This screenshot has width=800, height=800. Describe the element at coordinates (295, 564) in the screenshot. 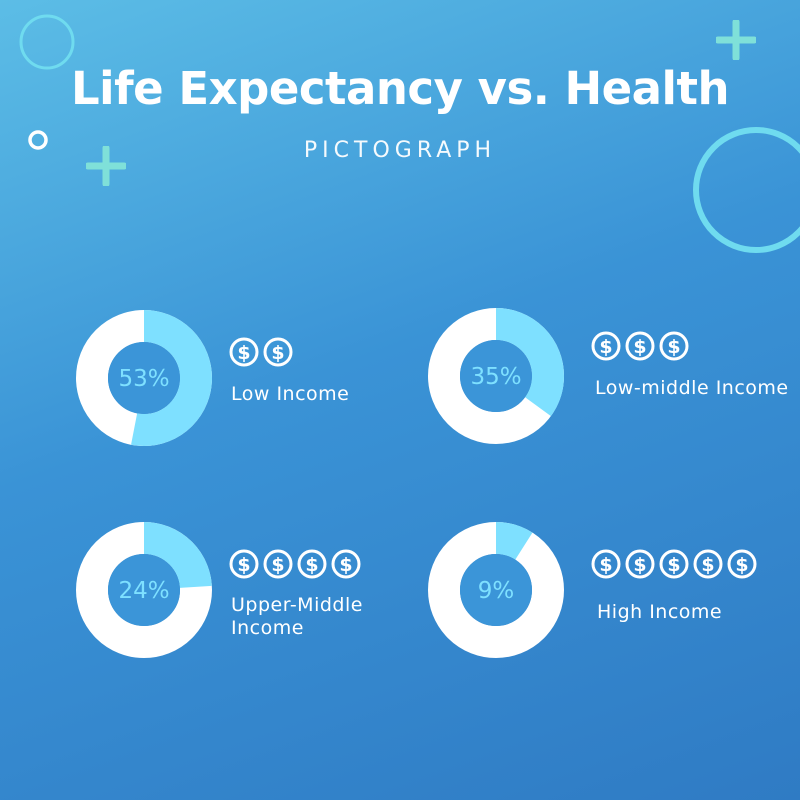

I see `dollar-icons-upper-middle-income: $ $ $ $` at that location.